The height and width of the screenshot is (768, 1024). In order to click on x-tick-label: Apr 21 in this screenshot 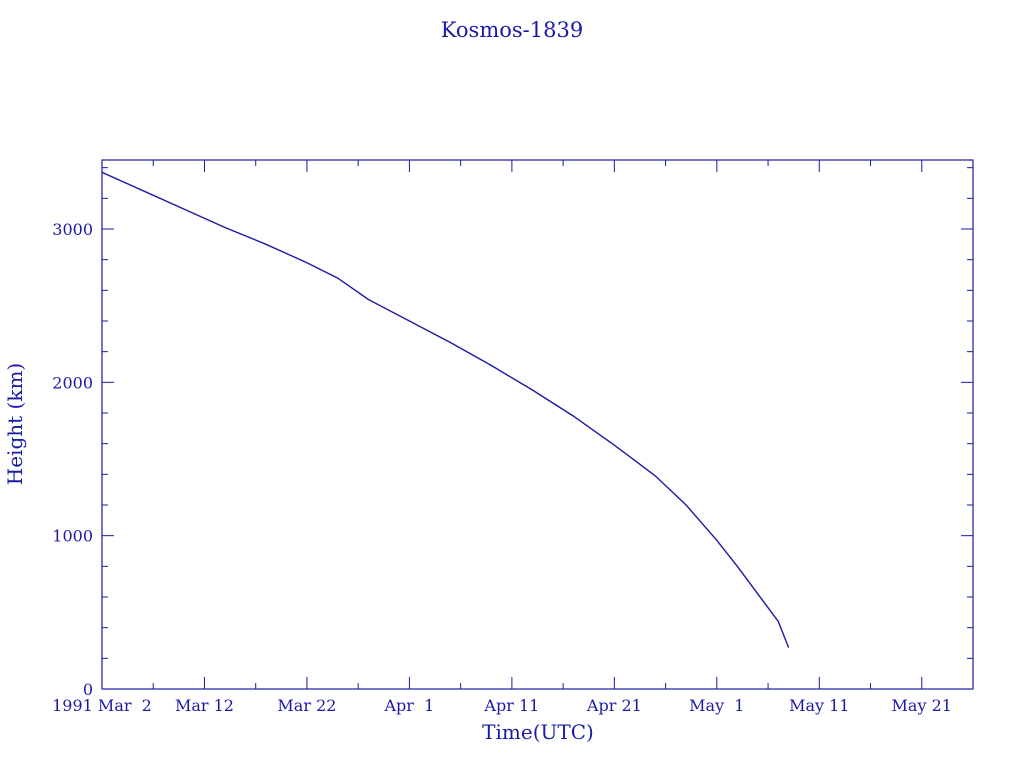, I will do `click(614, 705)`.